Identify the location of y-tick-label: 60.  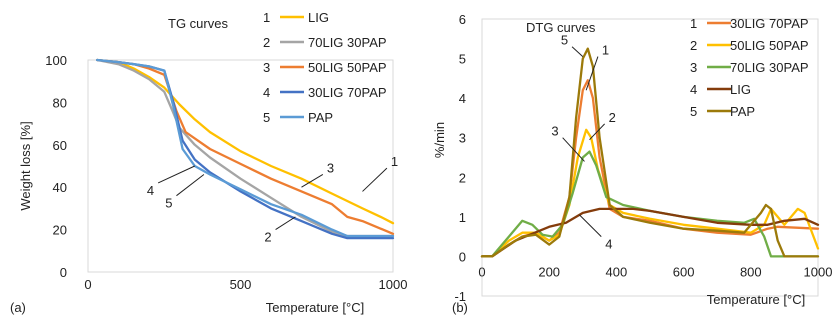
(60, 145).